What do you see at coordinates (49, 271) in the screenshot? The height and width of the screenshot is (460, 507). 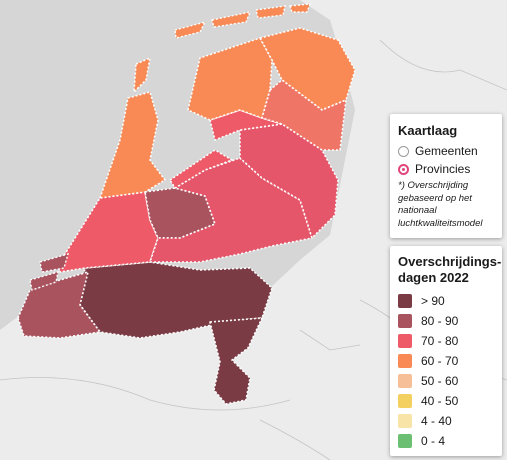 I see `zeeland-islands` at bounding box center [49, 271].